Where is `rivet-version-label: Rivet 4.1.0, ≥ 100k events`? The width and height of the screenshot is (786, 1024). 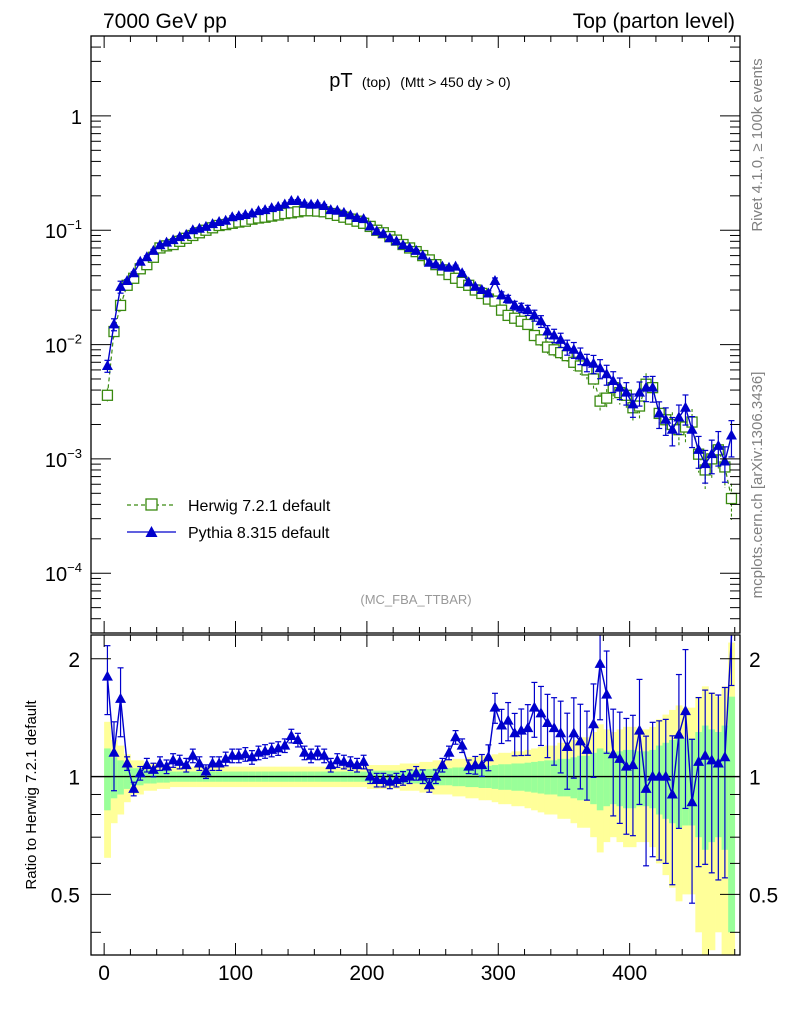
rivet-version-label: Rivet 4.1.0, ≥ 100k events is located at coordinates (757, 144).